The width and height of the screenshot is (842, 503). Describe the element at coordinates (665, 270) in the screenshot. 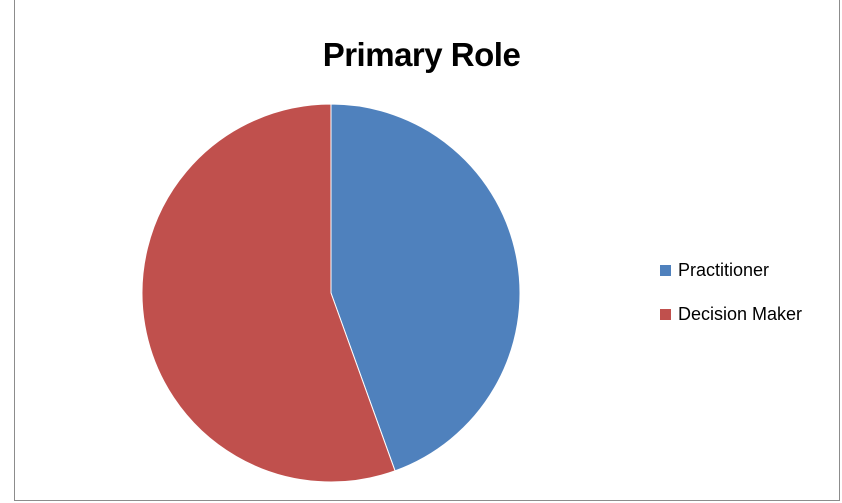

I see `legend-swatch-practitioner` at that location.